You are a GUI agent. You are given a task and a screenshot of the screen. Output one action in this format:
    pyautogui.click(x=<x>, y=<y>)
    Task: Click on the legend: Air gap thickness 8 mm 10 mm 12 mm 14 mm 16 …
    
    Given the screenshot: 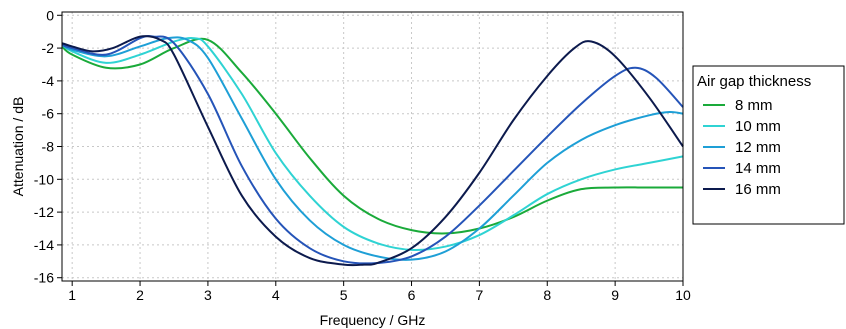 What is the action you would take?
    pyautogui.click(x=768, y=145)
    